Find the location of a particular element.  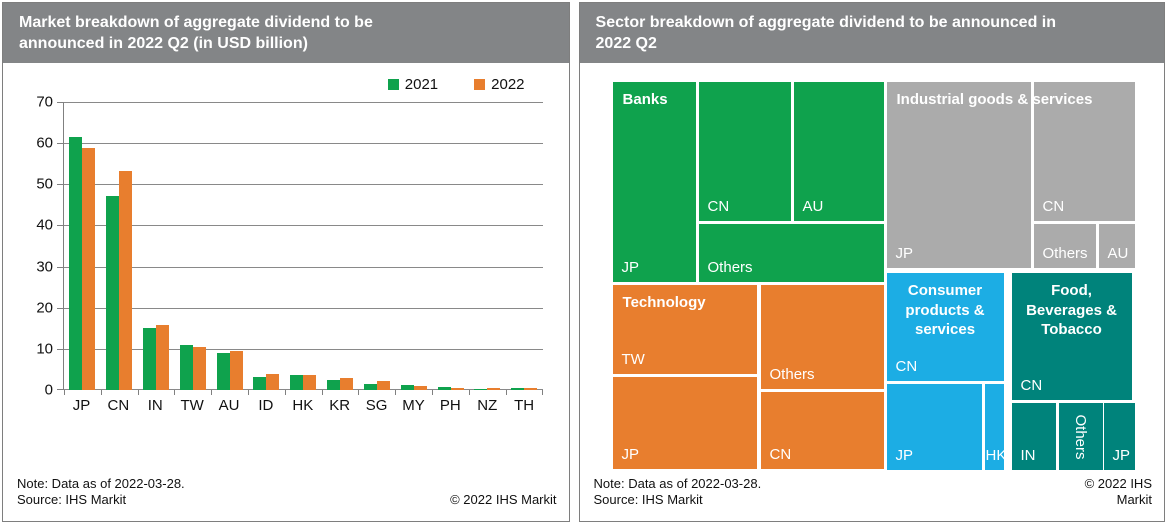

bar-kr-2022 is located at coordinates (347, 384).